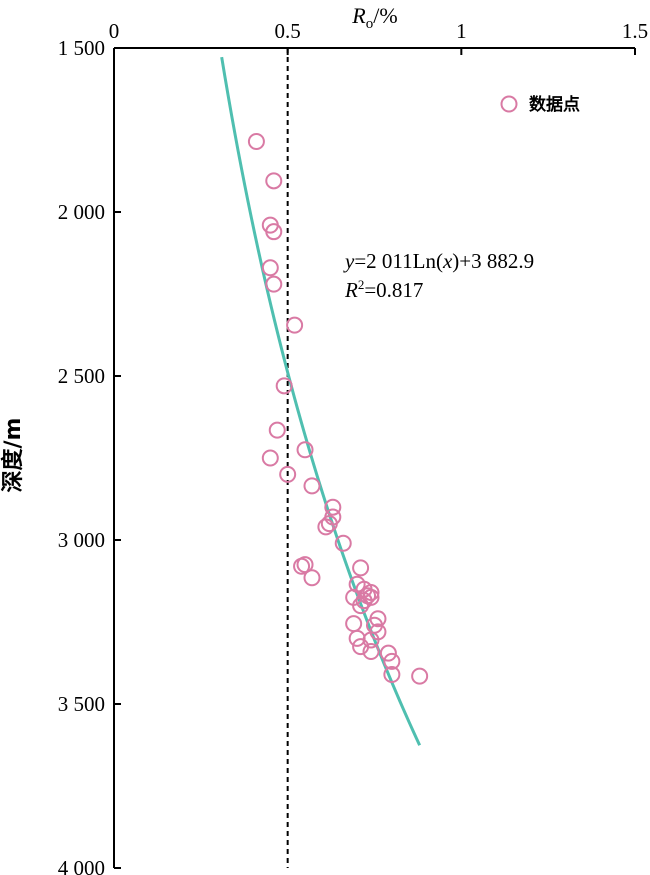 Image resolution: width=650 pixels, height=875 pixels. What do you see at coordinates (81, 540) in the screenshot?
I see `y-tick-label: 3 000` at bounding box center [81, 540].